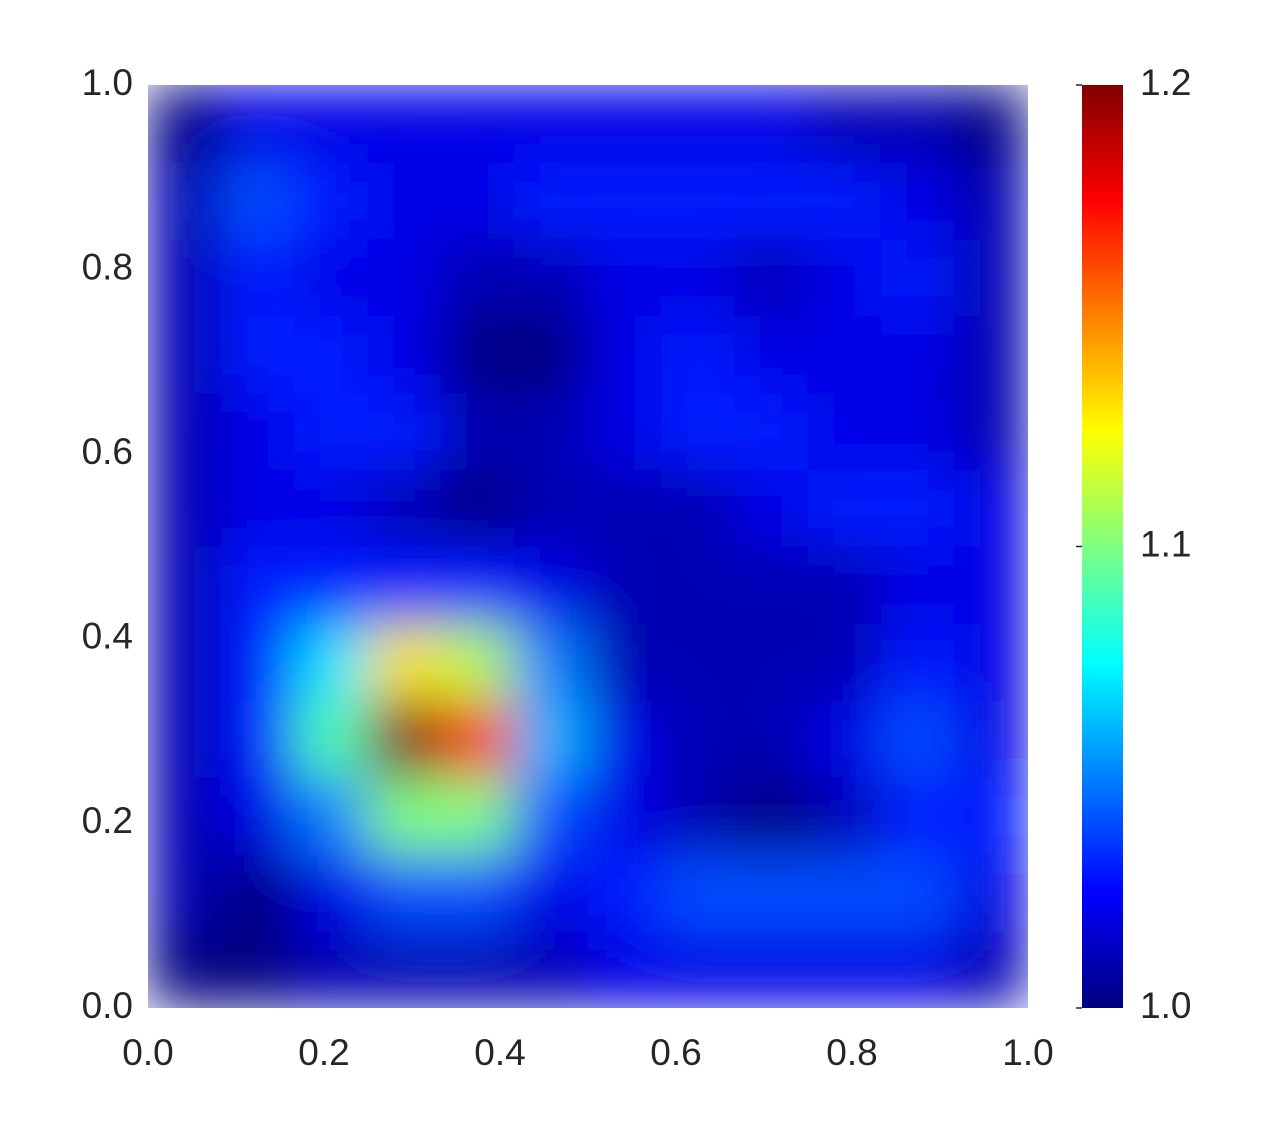 The width and height of the screenshot is (1285, 1134). What do you see at coordinates (107, 636) in the screenshot?
I see `y-tick-label: 0.4` at bounding box center [107, 636].